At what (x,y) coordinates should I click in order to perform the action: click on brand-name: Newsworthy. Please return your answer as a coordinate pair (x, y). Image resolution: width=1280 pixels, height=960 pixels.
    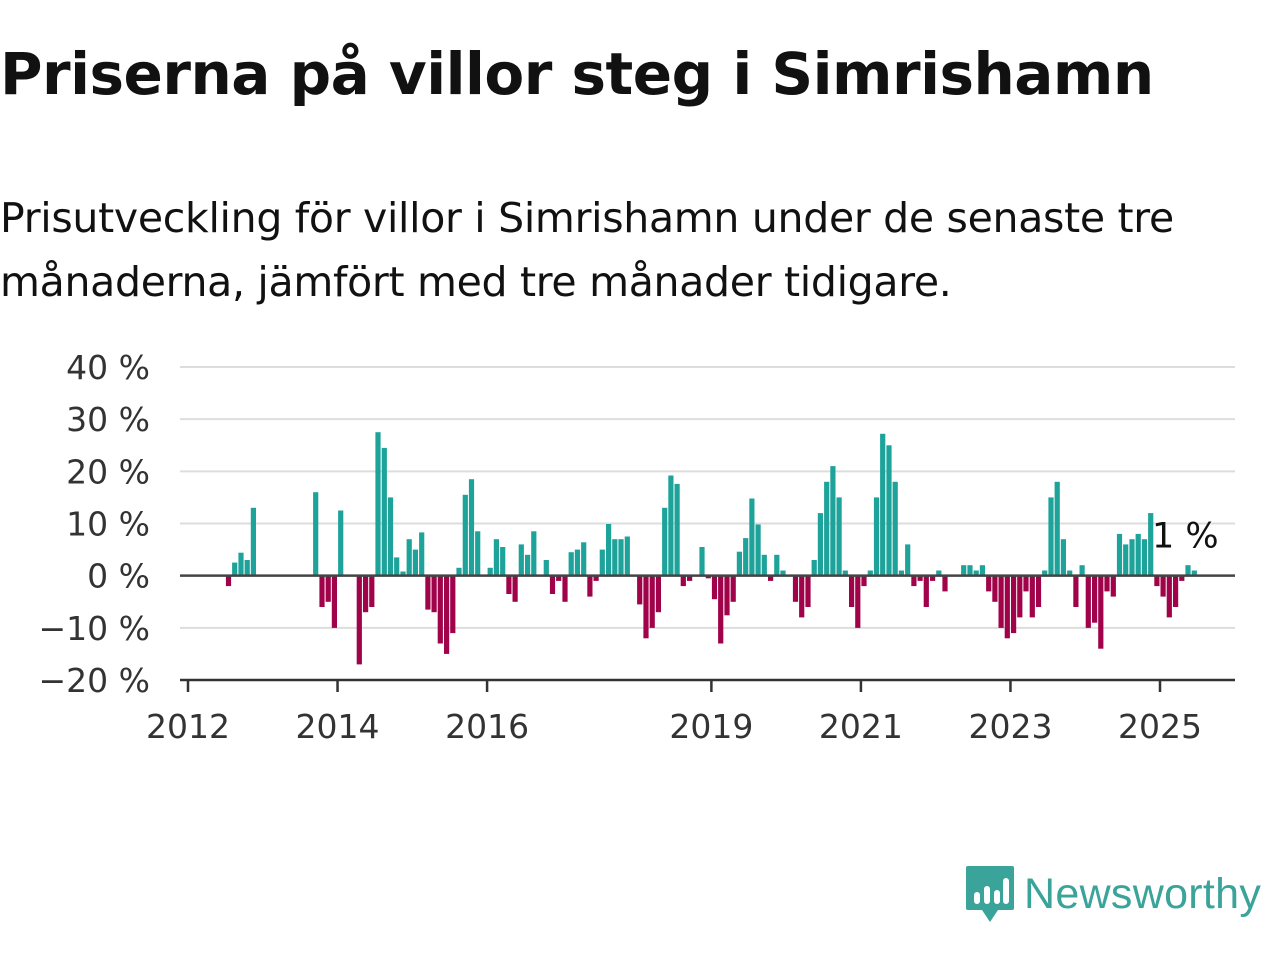
    Looking at the image, I should click on (1143, 893).